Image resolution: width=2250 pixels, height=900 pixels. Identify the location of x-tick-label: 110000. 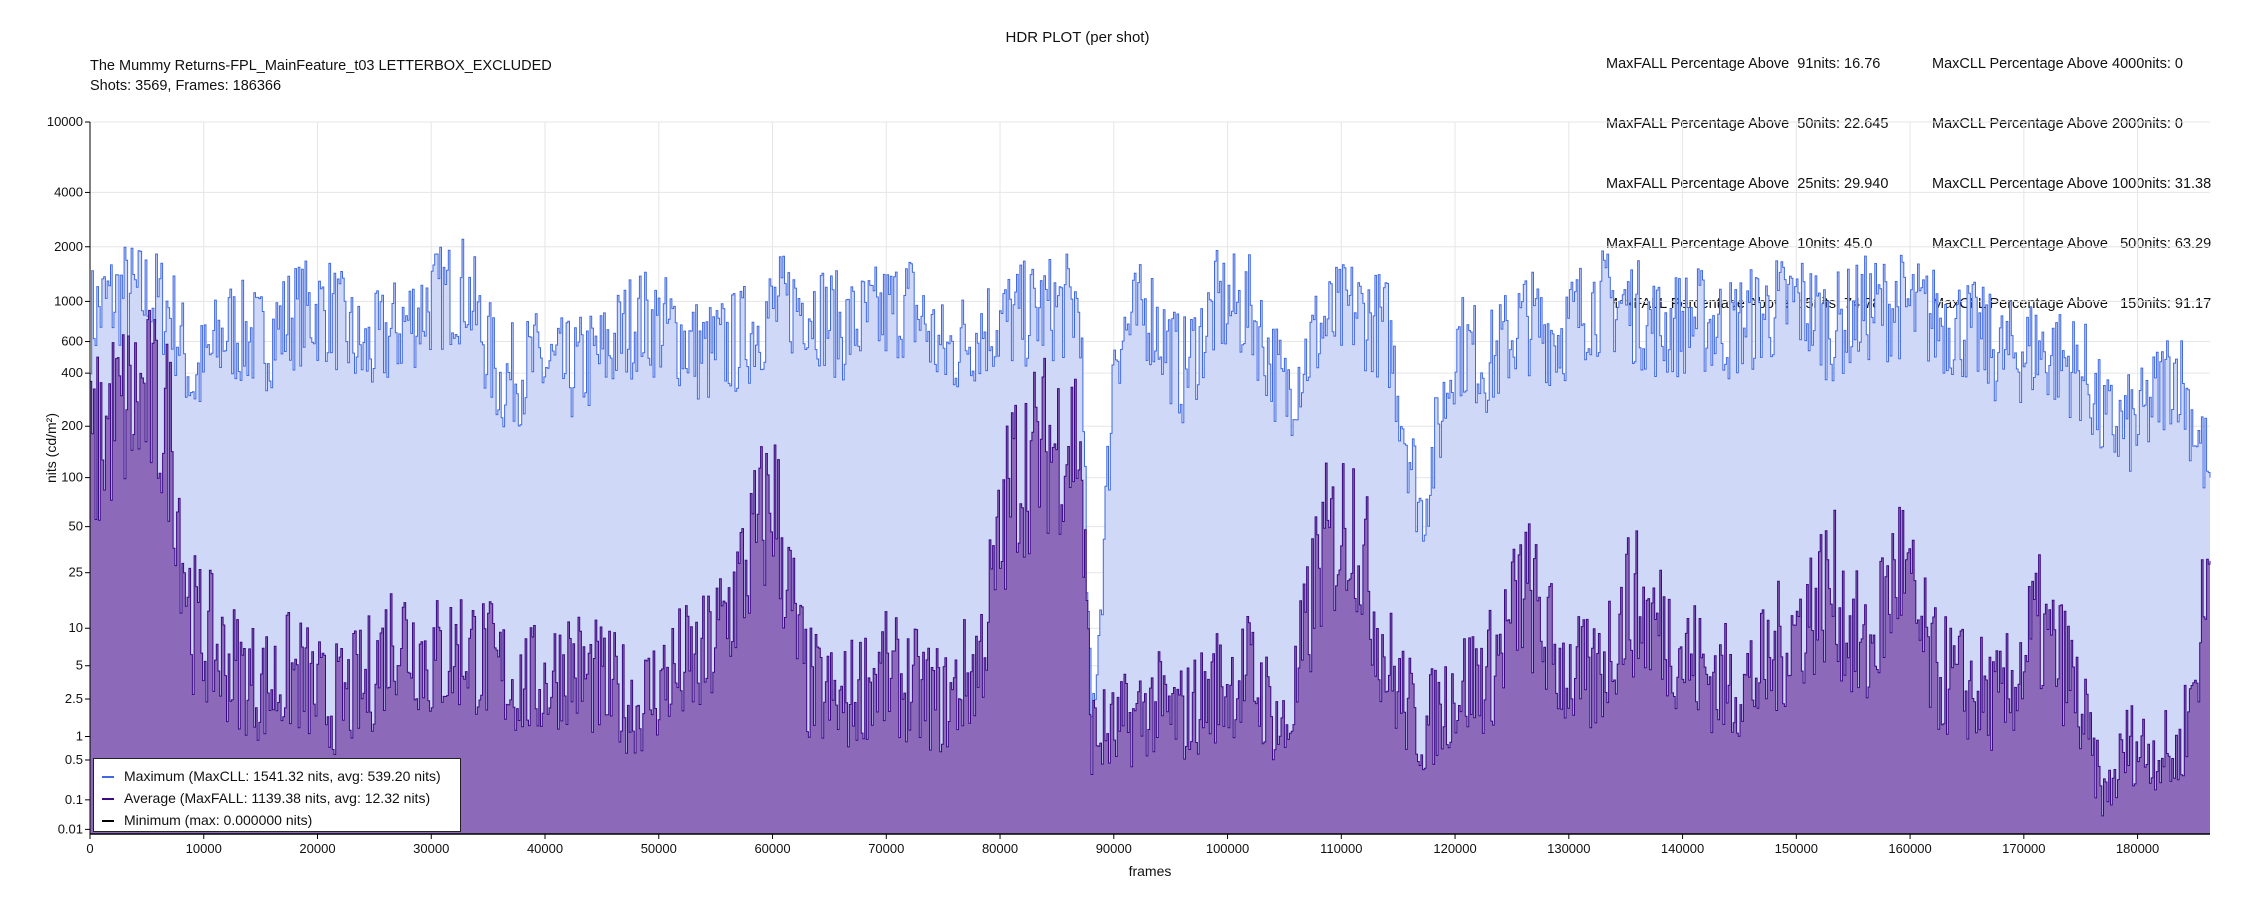
(1341, 848).